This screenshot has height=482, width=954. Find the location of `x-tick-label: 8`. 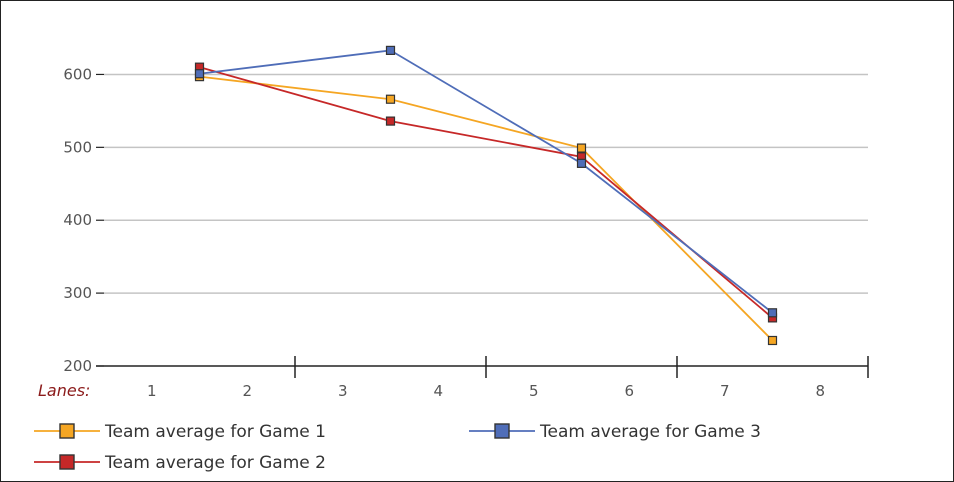

x-tick-label: 8 is located at coordinates (820, 391).